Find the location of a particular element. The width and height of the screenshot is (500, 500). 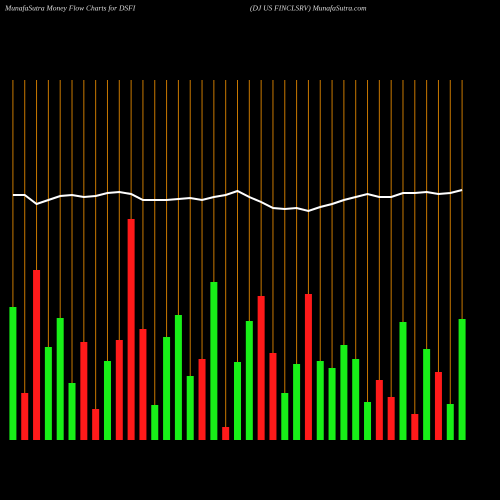

chart-title: MunafaSutra Money Flow Charts for DSFI is located at coordinates (70, 8).